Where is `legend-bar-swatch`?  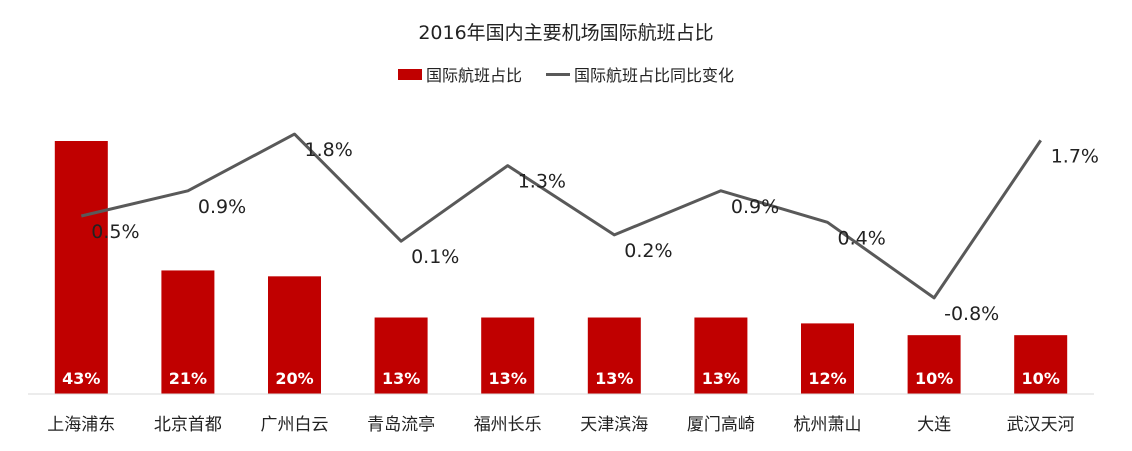
legend-bar-swatch is located at coordinates (409, 74).